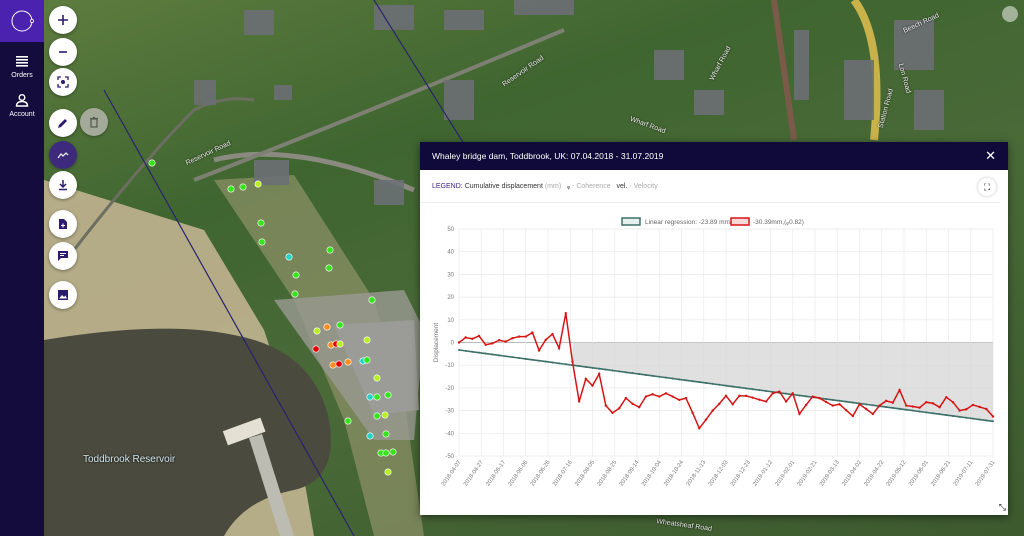  What do you see at coordinates (22, 66) in the screenshot?
I see `sidebar-item-orders: Orders` at bounding box center [22, 66].